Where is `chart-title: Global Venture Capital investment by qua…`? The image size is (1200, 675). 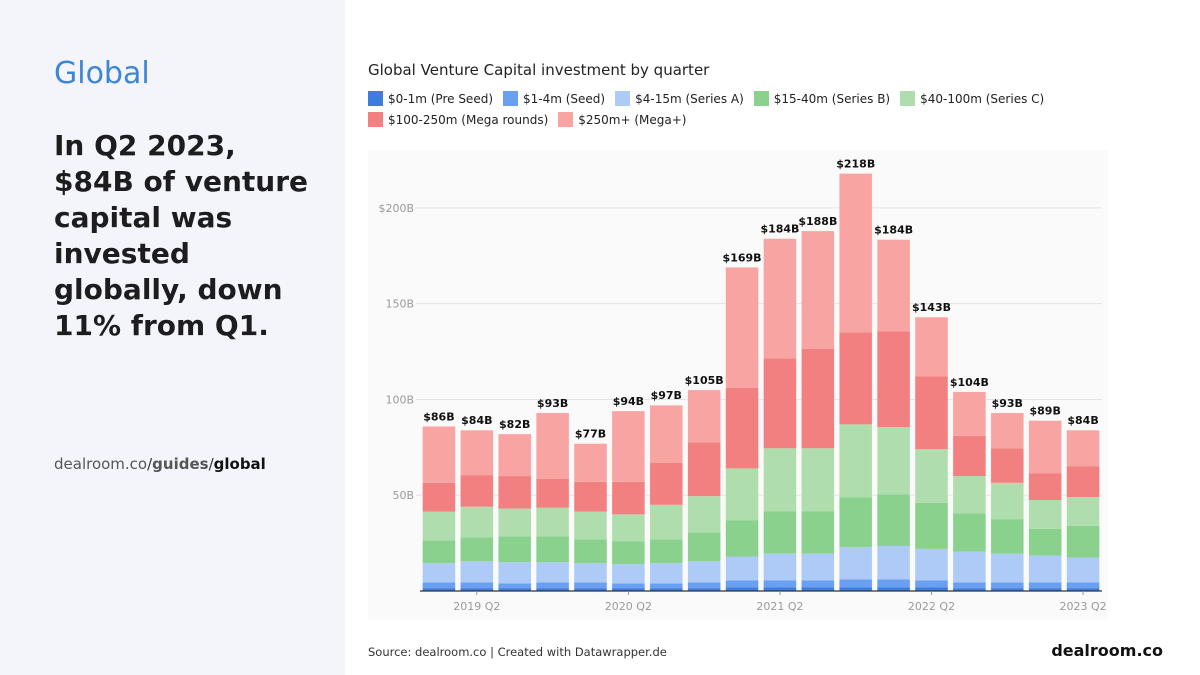 chart-title: Global Venture Capital investment by qua… is located at coordinates (539, 70).